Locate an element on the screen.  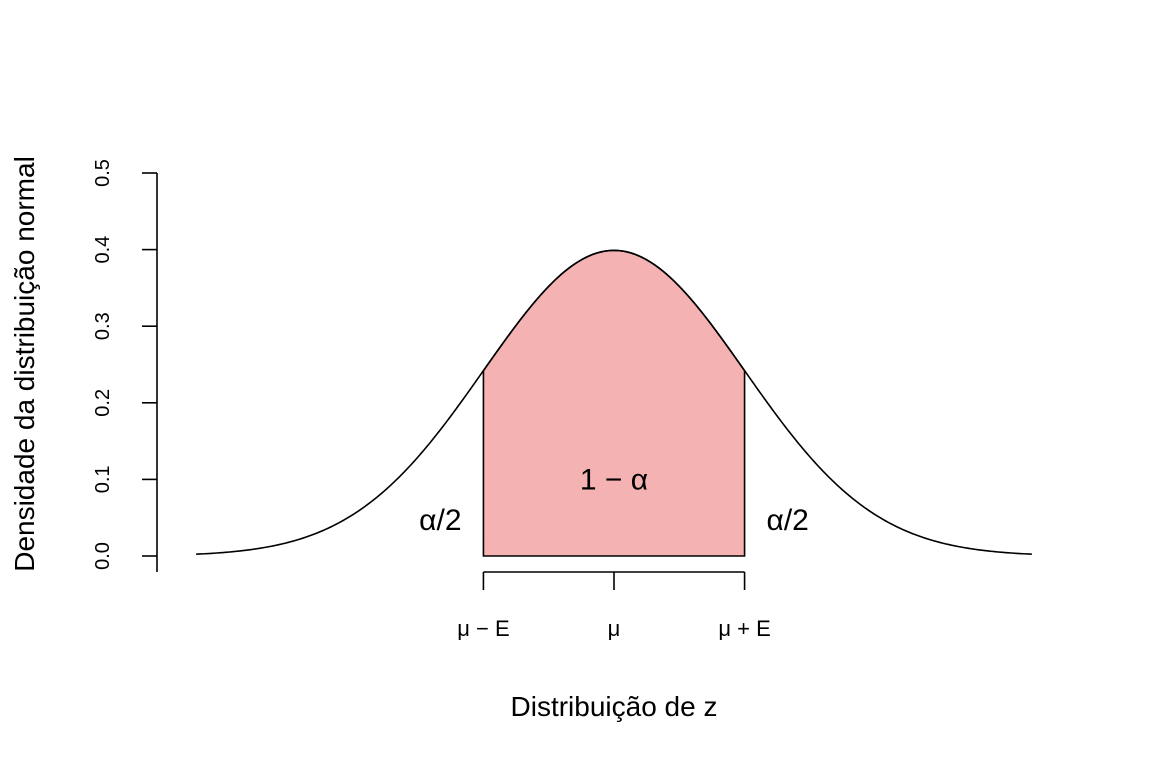
shaded-region-layer is located at coordinates (614, 403).